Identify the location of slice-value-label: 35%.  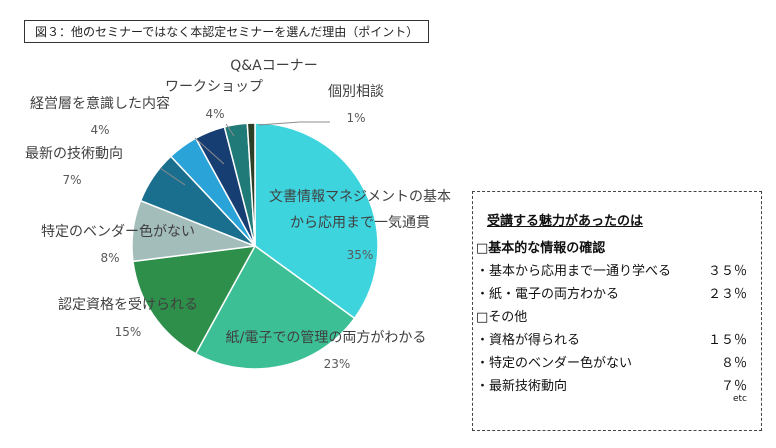
(360, 255).